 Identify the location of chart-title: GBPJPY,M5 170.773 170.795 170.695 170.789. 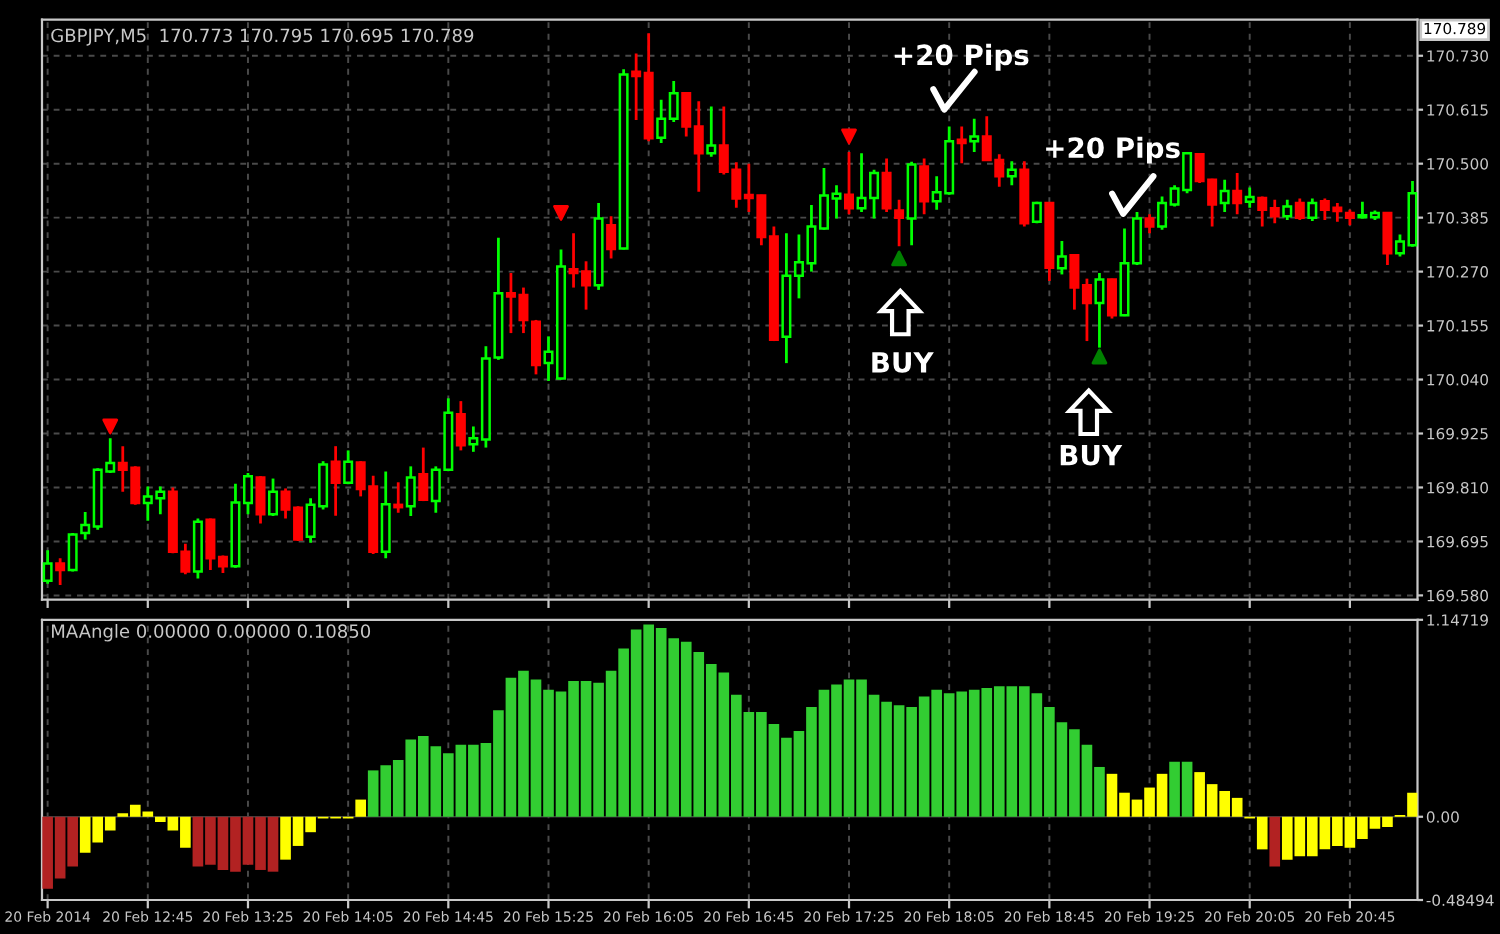
(262, 37).